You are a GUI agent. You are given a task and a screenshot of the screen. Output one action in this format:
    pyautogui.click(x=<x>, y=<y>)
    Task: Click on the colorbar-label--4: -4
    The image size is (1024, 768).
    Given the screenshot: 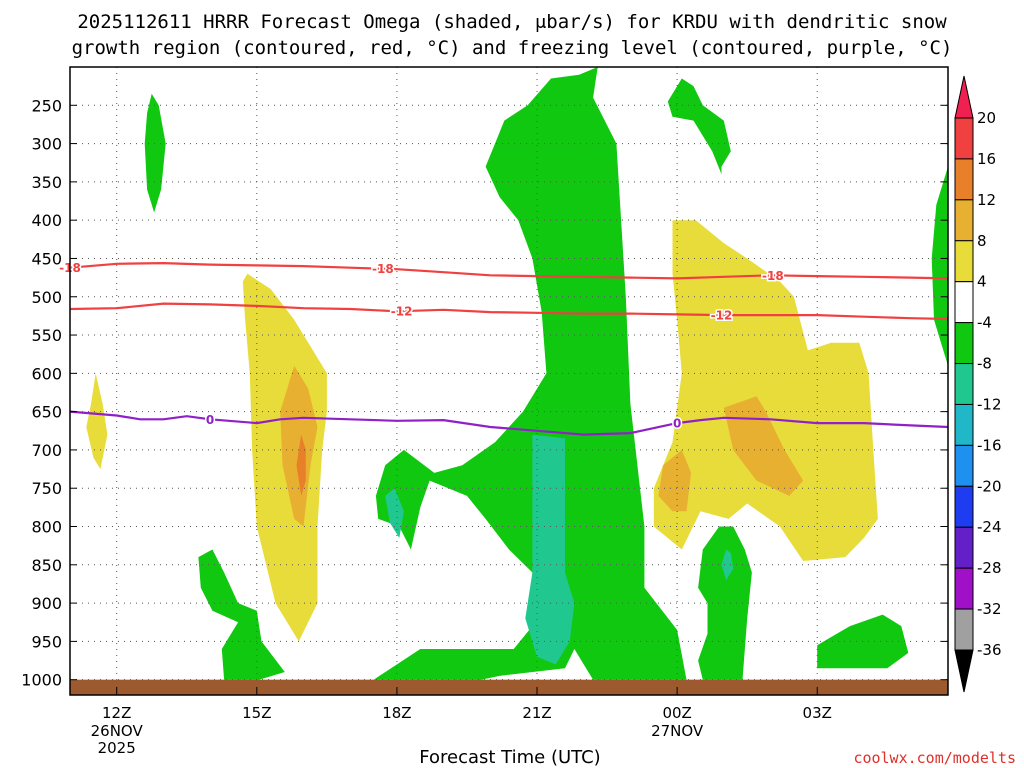 What is the action you would take?
    pyautogui.click(x=984, y=323)
    